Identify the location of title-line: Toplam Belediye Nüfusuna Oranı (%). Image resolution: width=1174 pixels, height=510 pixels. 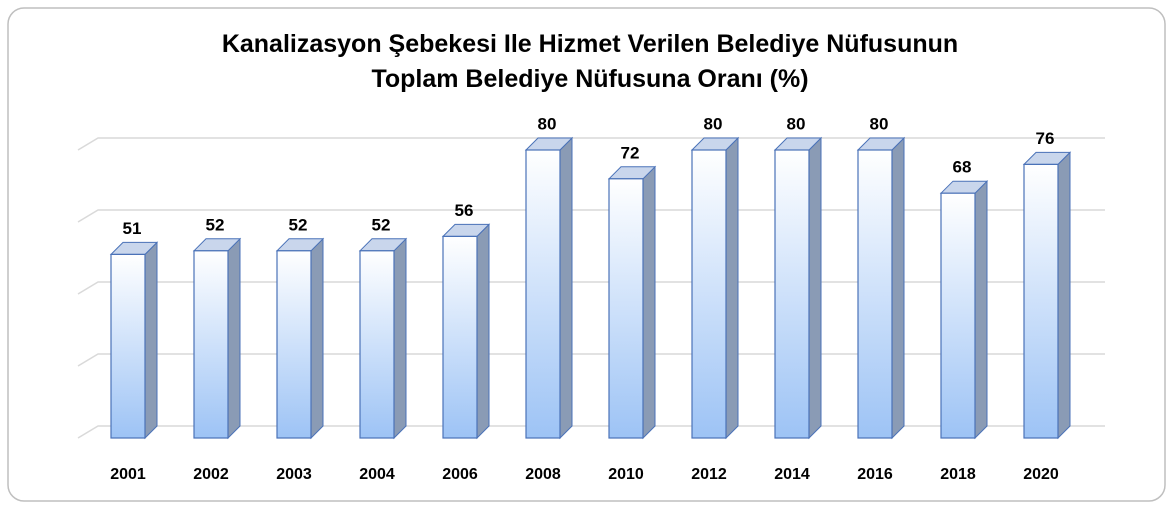
(589, 79).